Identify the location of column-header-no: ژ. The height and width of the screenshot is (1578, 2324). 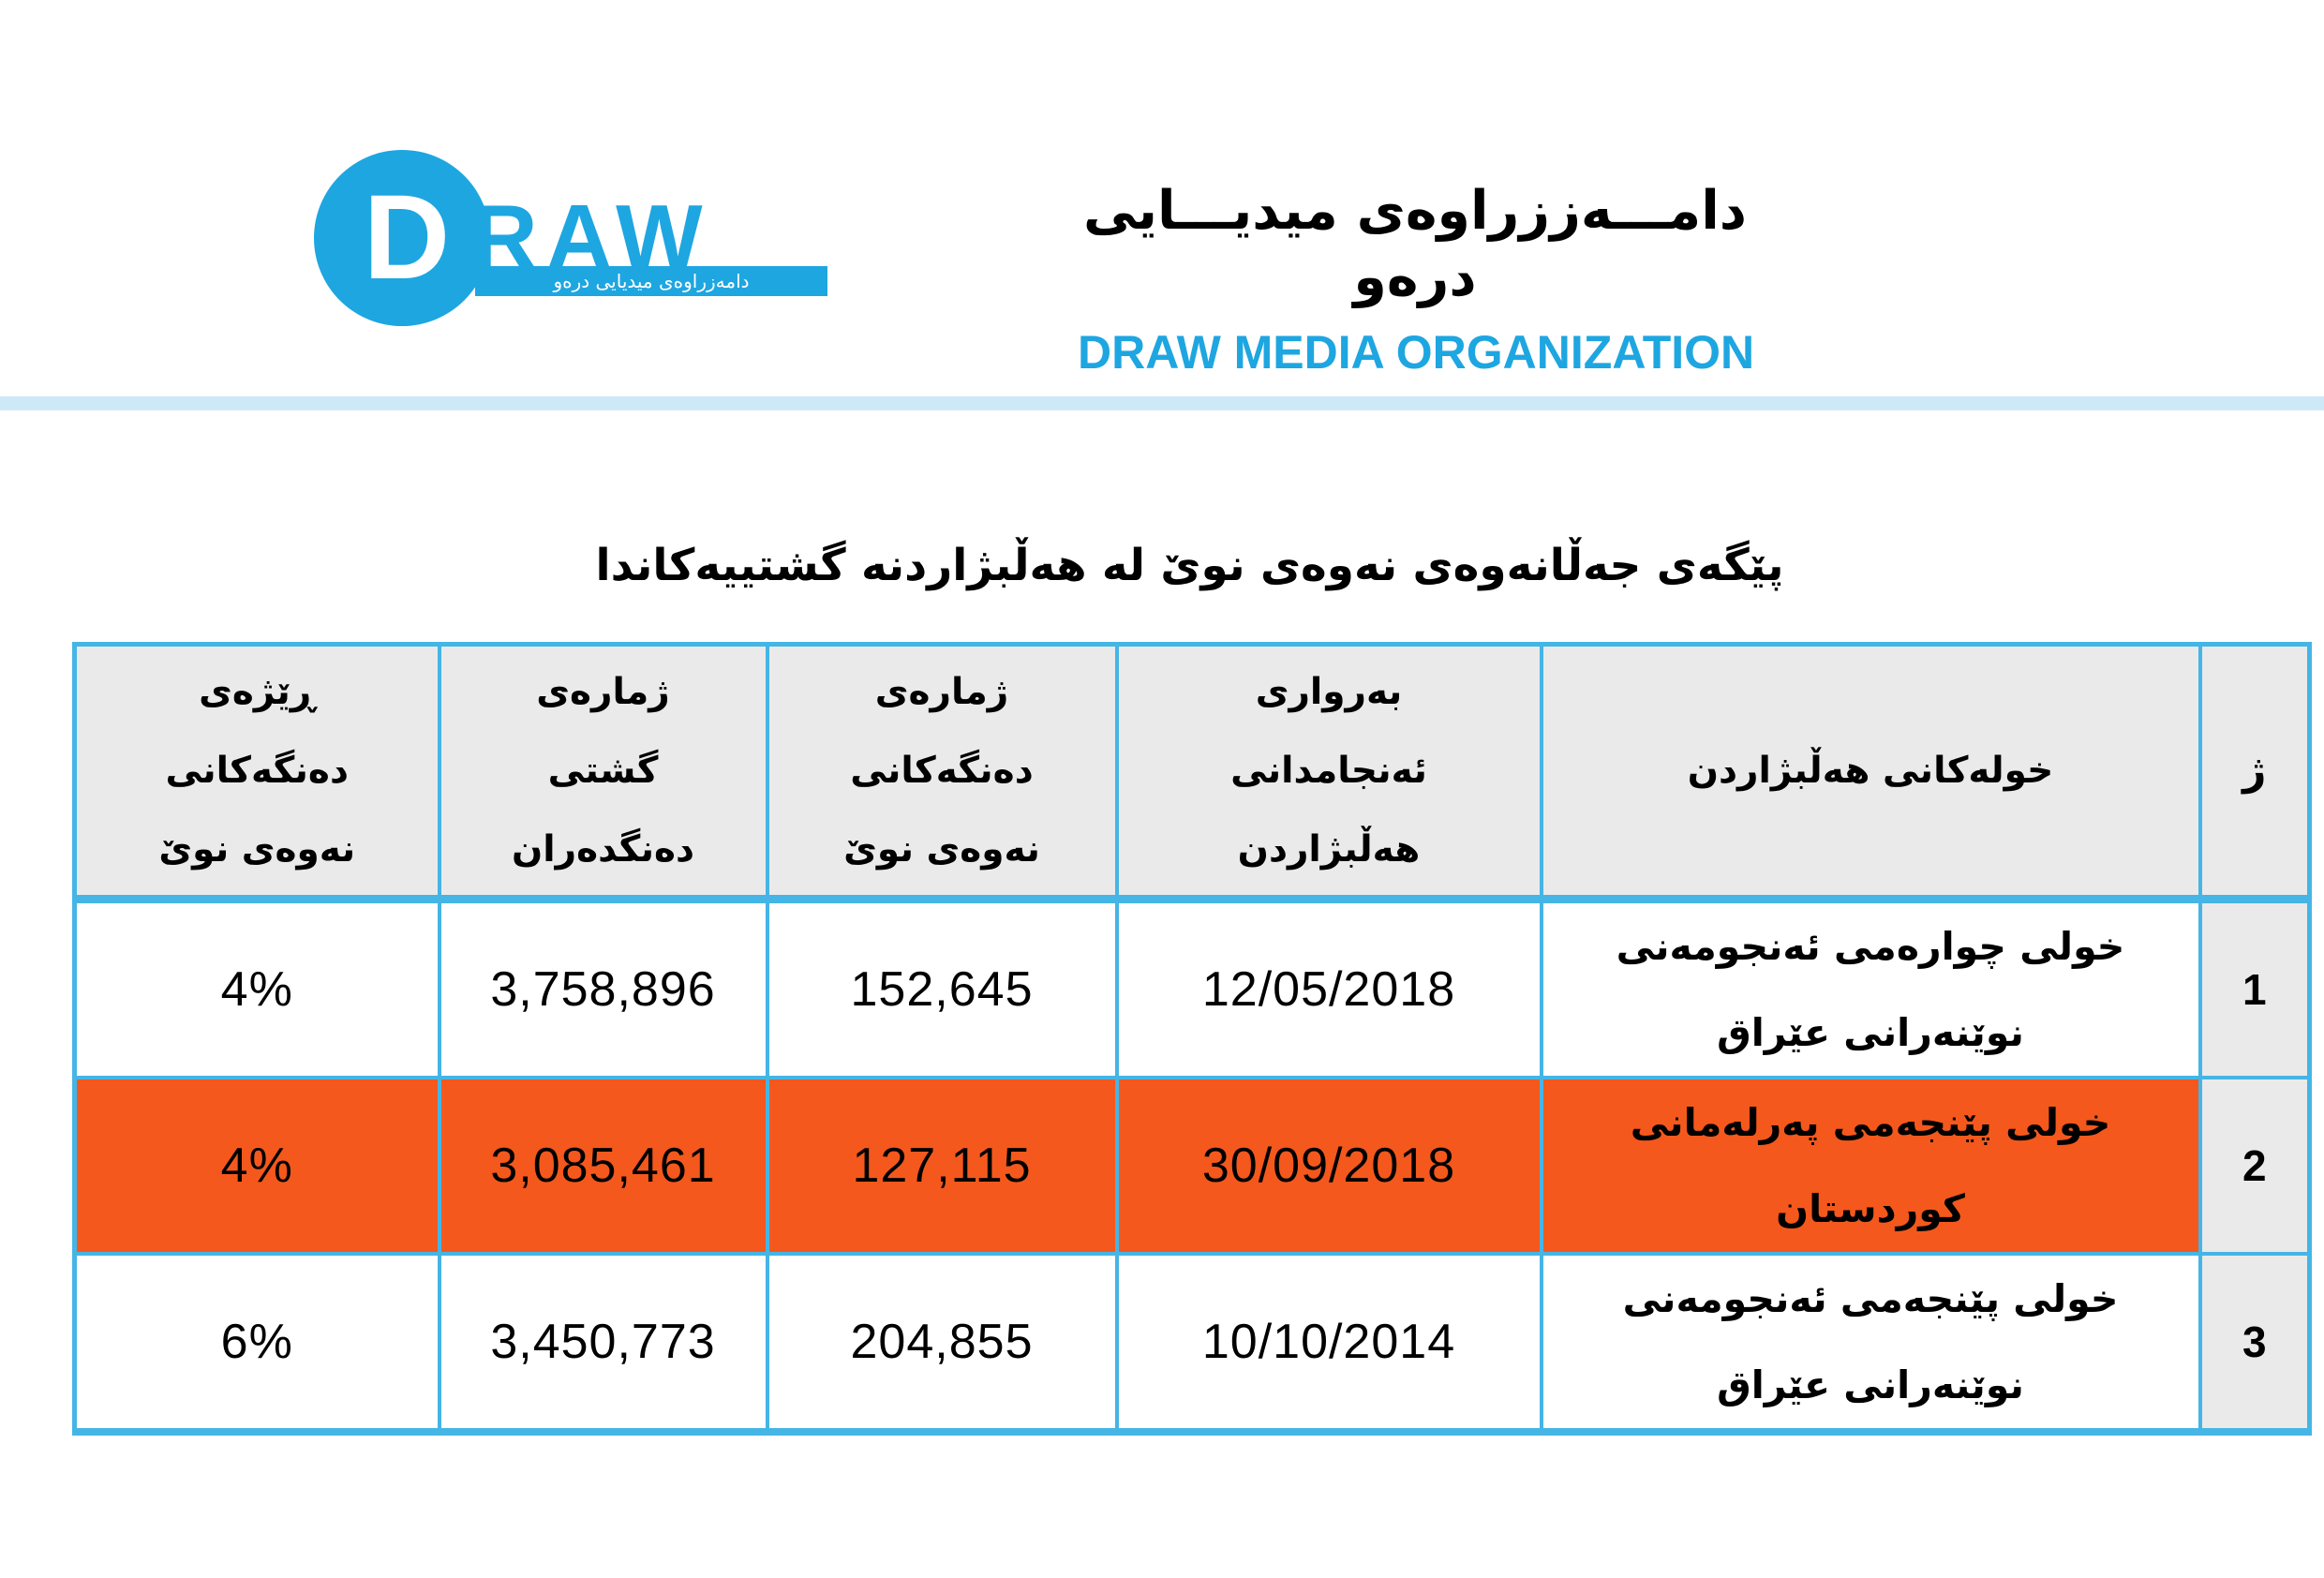
(2254, 773).